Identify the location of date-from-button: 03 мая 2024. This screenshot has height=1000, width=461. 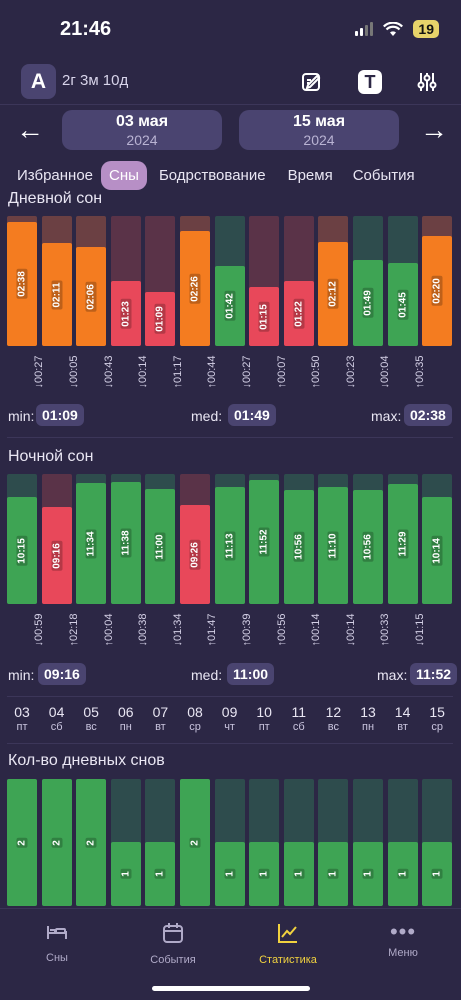
(142, 130).